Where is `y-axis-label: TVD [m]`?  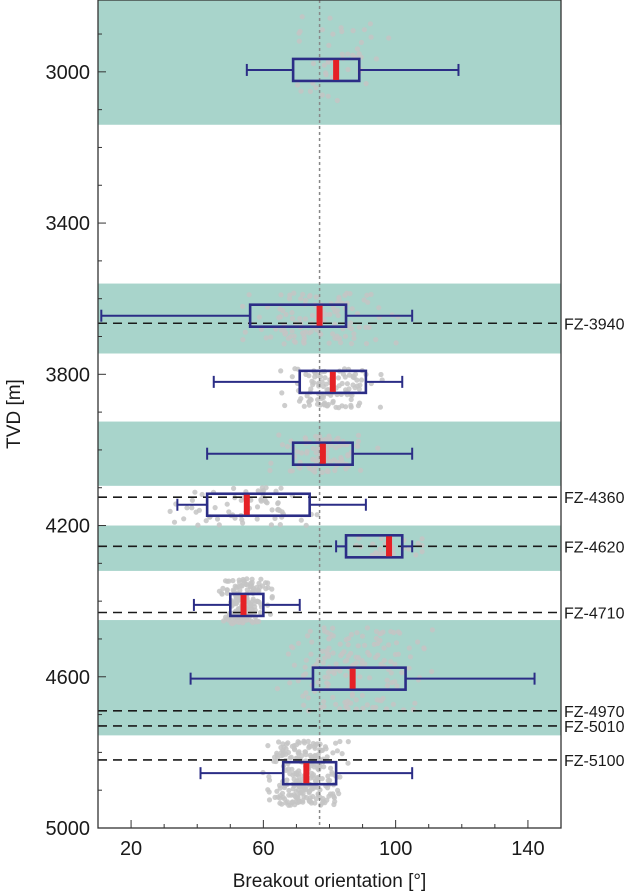
y-axis-label: TVD [m] is located at coordinates (14, 414).